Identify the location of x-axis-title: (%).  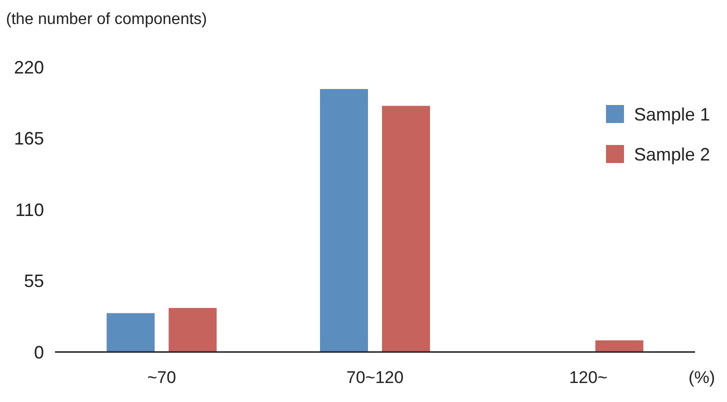
(701, 377).